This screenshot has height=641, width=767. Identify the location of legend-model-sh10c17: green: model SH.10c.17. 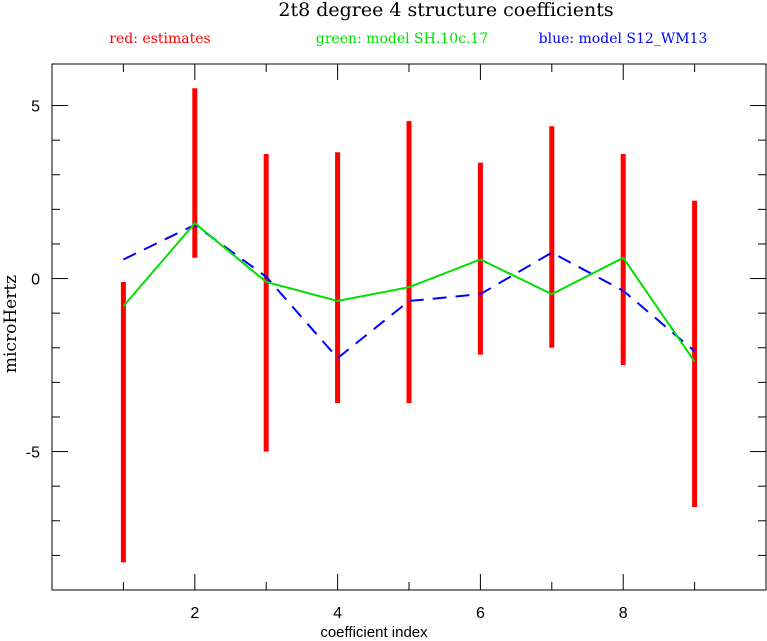
(402, 39).